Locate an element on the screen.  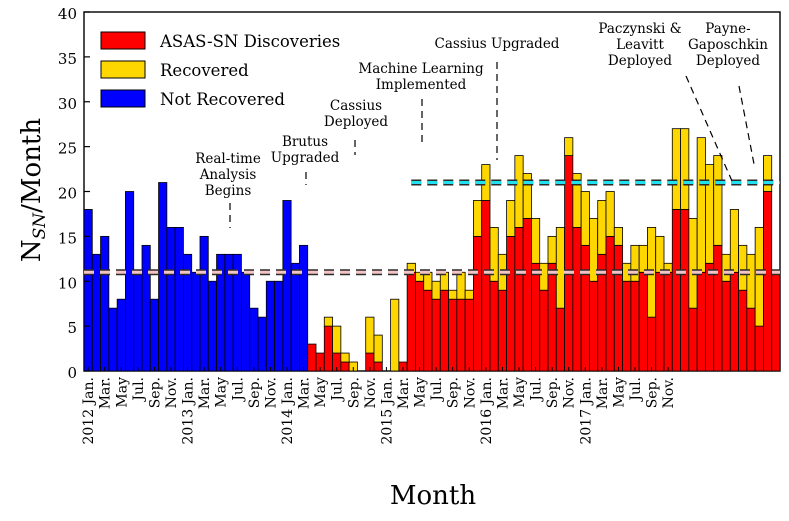
annotation: Machine Learning Implemented is located at coordinates (421, 101).